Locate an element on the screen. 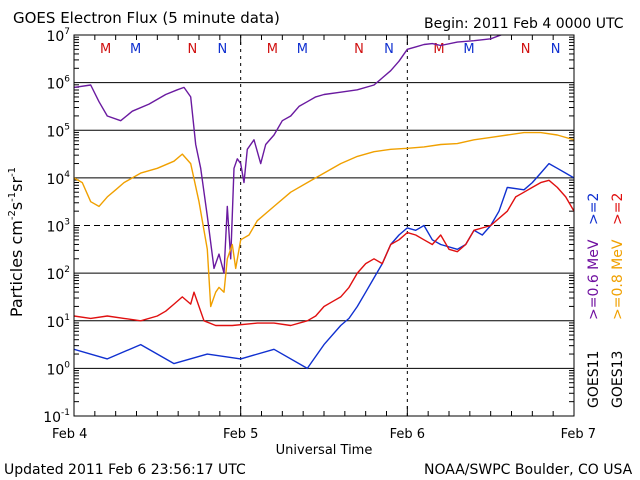 This screenshot has width=640, height=480. x-tick-label: Feb 4 is located at coordinates (69, 434).